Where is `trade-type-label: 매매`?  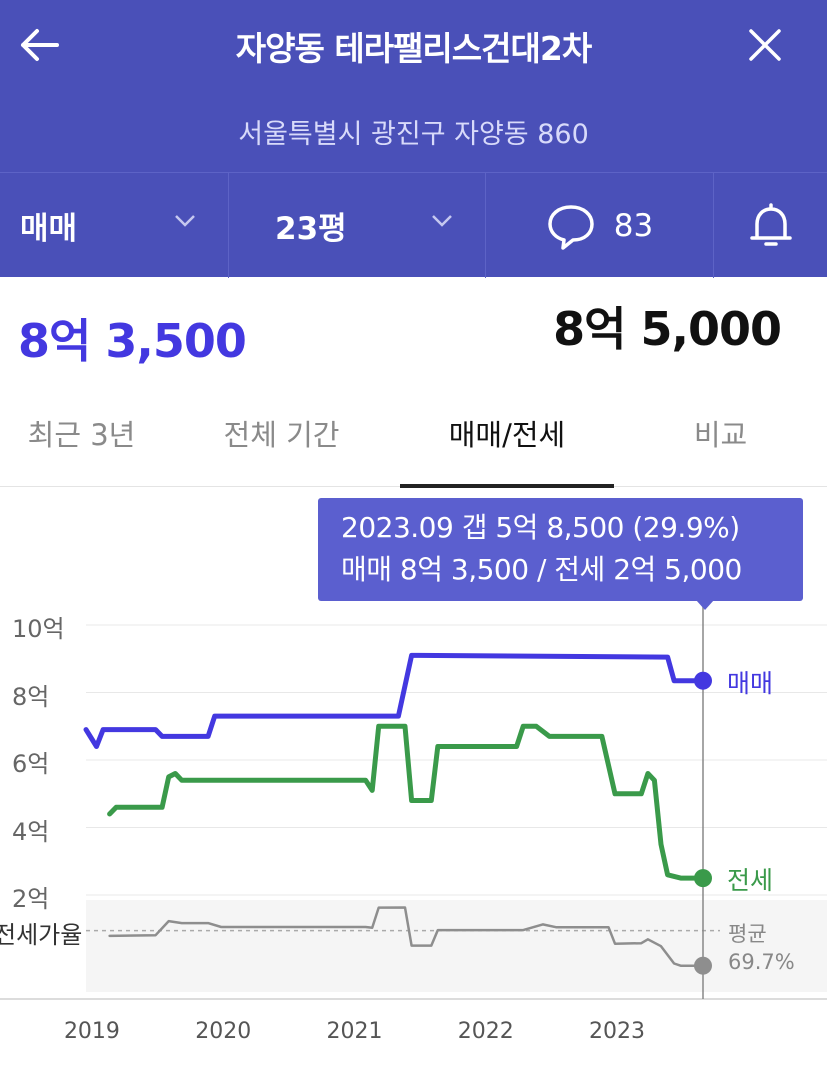 trade-type-label: 매매 is located at coordinates (49, 229).